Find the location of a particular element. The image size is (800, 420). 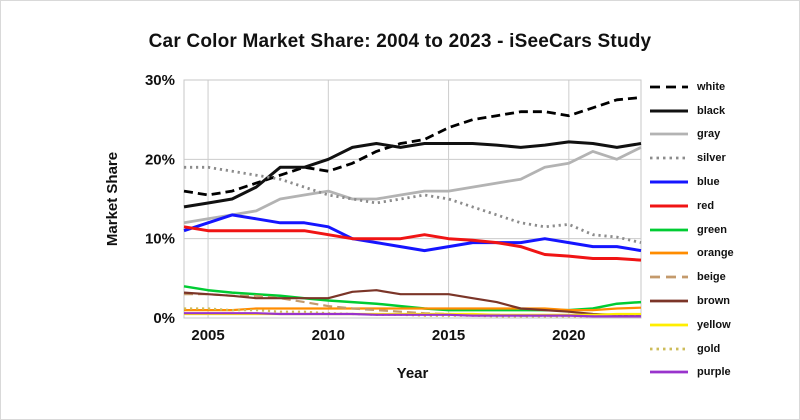

legend-swatch-silver is located at coordinates (669, 158).